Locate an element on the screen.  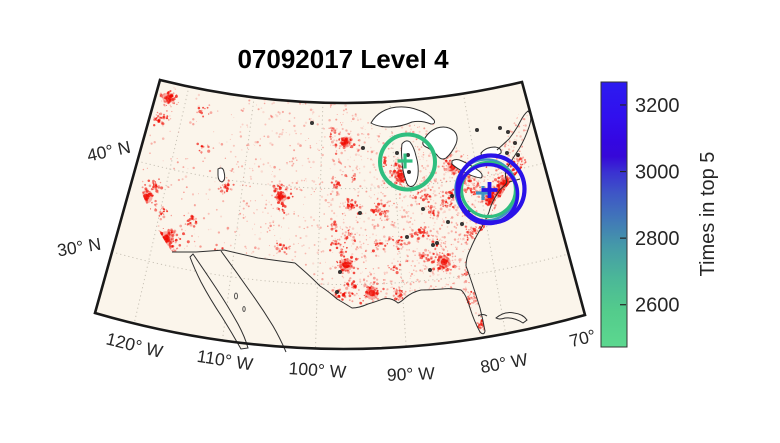
cuba-outline is located at coordinates (511, 318).